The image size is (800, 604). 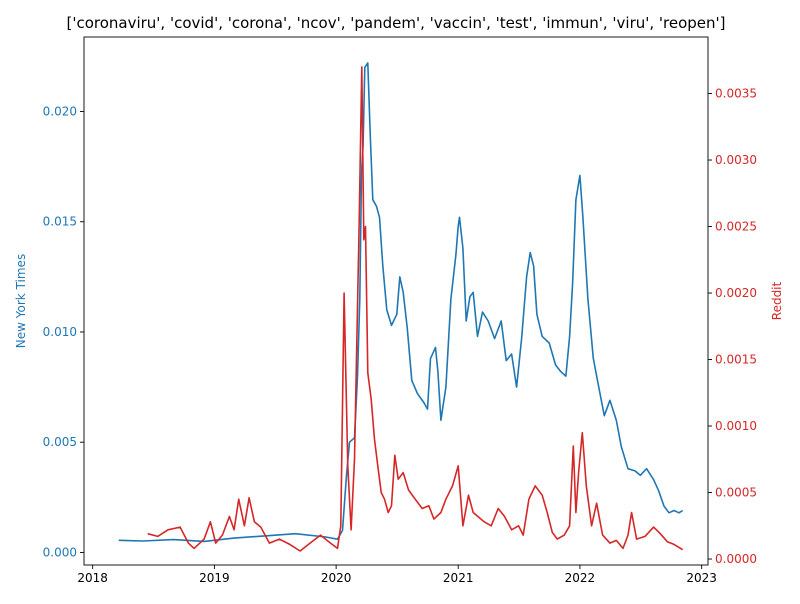 What do you see at coordinates (736, 94) in the screenshot?
I see `right-y-tick-label: 0.0035` at bounding box center [736, 94].